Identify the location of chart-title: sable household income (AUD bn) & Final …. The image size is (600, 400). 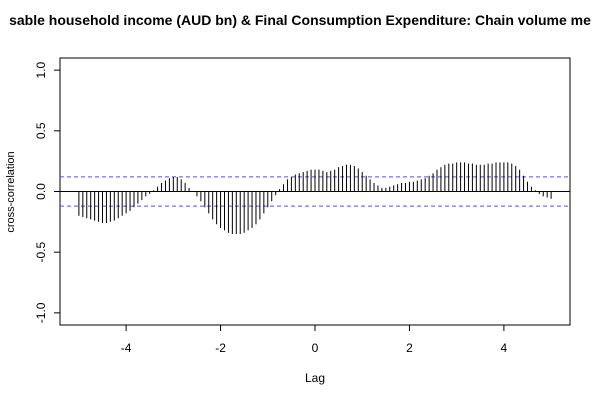
(300, 20).